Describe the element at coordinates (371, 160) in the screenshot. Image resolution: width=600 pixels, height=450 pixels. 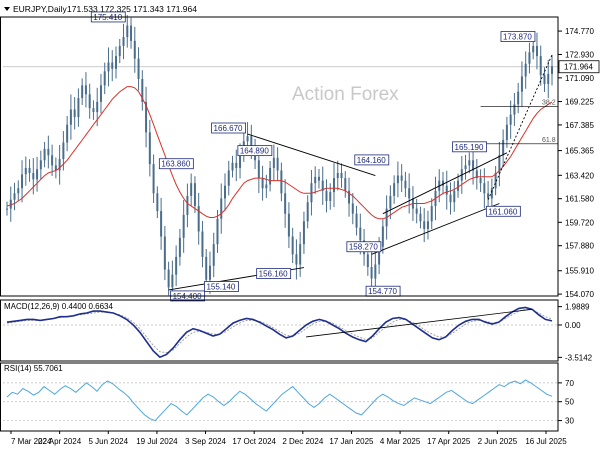
I see `price-label: 164.160` at that location.